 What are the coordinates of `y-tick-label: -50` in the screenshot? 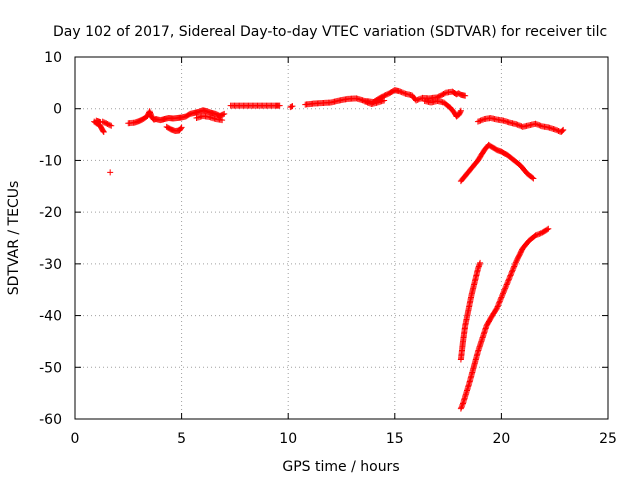 It's located at (50, 368).